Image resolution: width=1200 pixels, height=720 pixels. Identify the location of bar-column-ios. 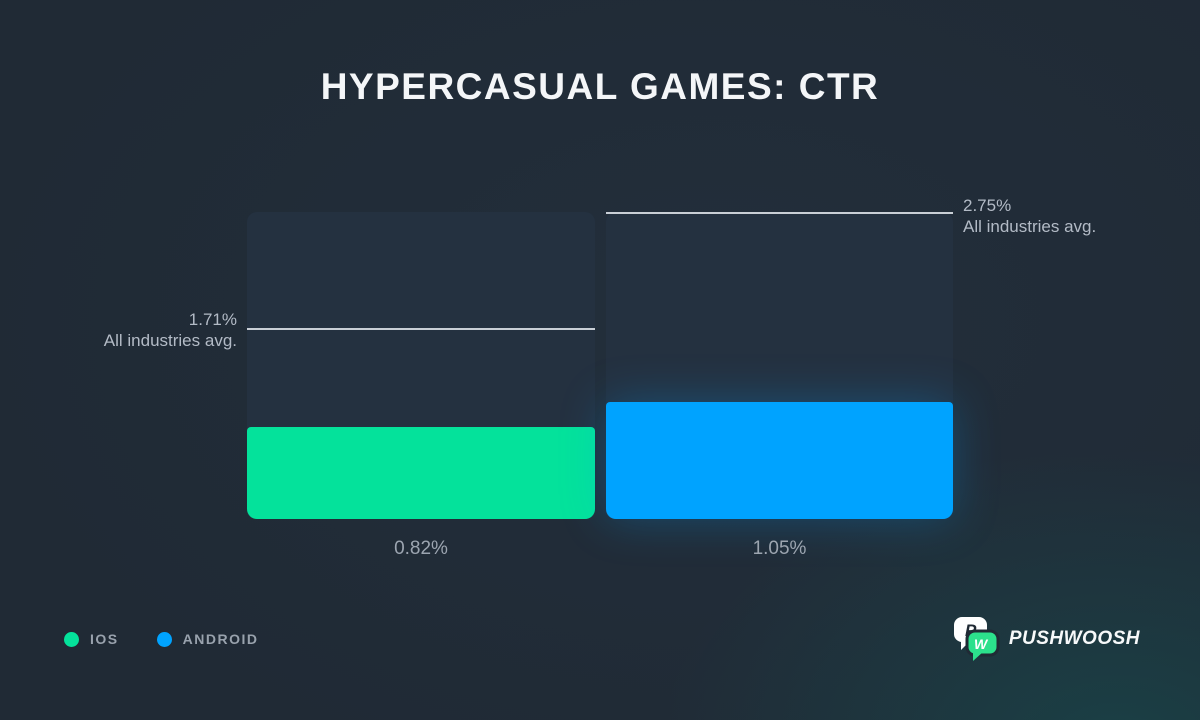
(421, 365).